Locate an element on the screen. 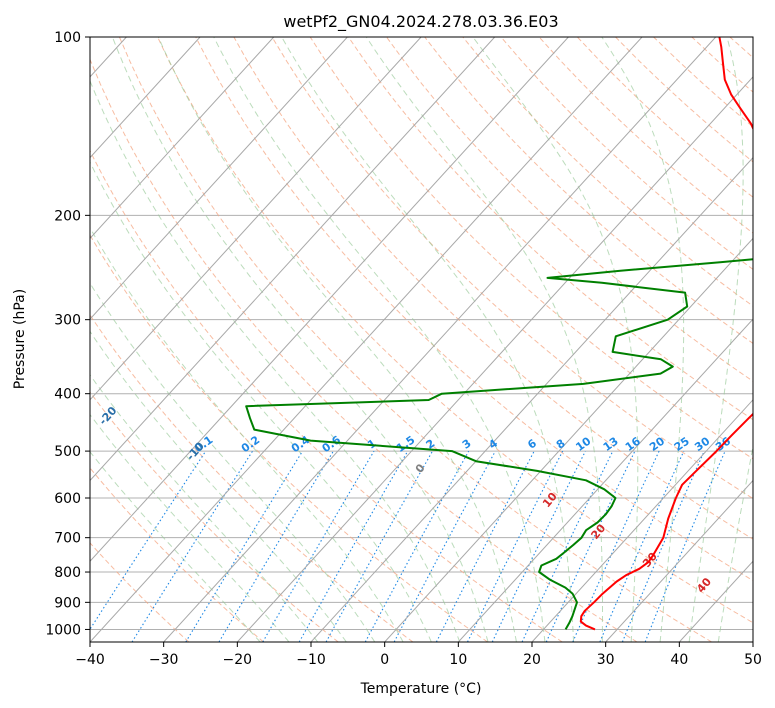 This screenshot has height=708, width=775. y-axis-title: Pressure (hPa) is located at coordinates (20, 339).